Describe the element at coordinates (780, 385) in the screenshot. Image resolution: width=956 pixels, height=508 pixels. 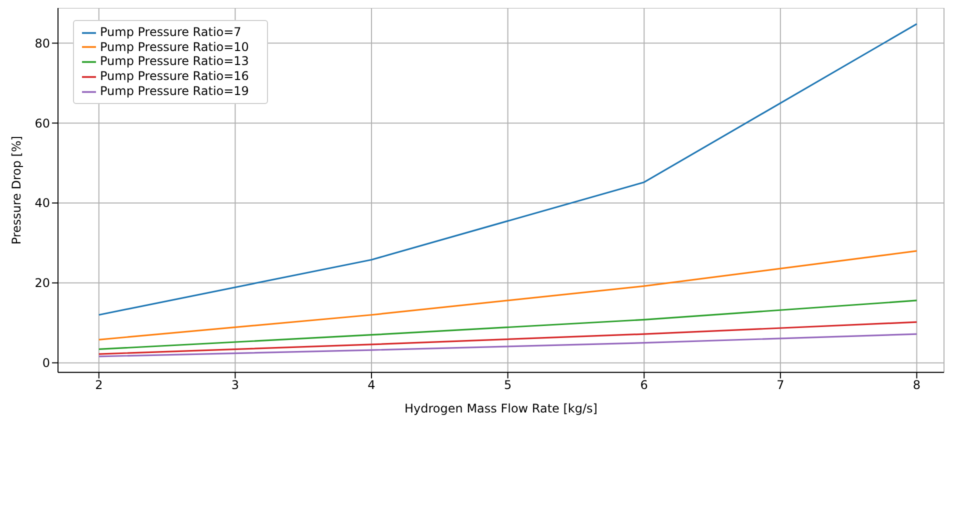
I see `x-tick-label: 7` at that location.